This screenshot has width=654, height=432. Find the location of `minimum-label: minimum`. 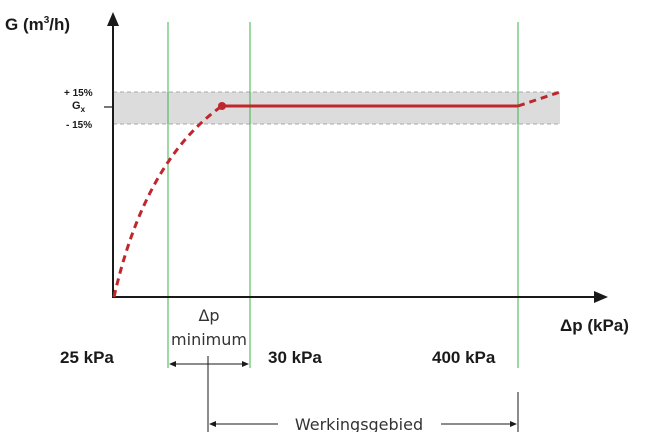

minimum-label: minimum is located at coordinates (209, 339).